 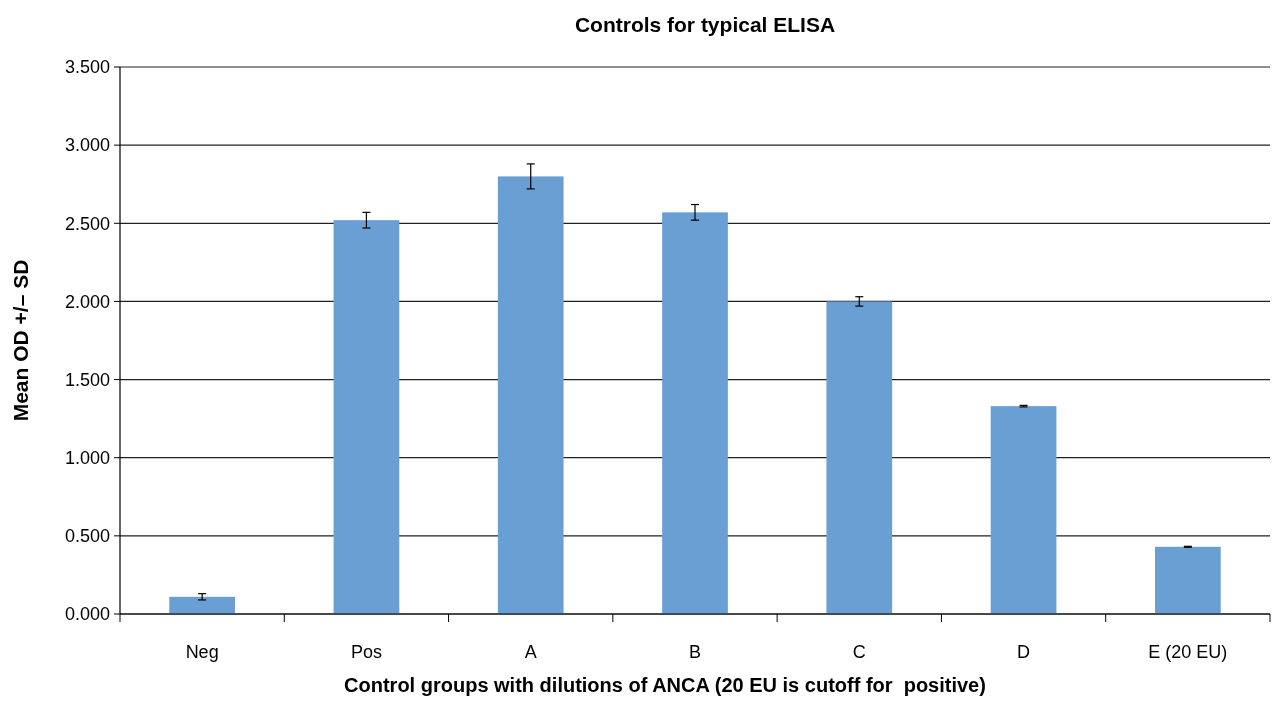 I want to click on y-tick-label: 0.500, so click(x=87, y=536).